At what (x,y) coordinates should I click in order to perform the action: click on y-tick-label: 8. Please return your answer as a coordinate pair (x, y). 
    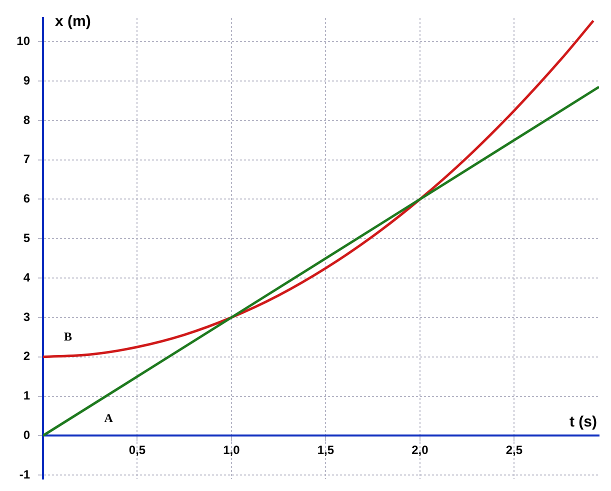
    Looking at the image, I should click on (26, 119).